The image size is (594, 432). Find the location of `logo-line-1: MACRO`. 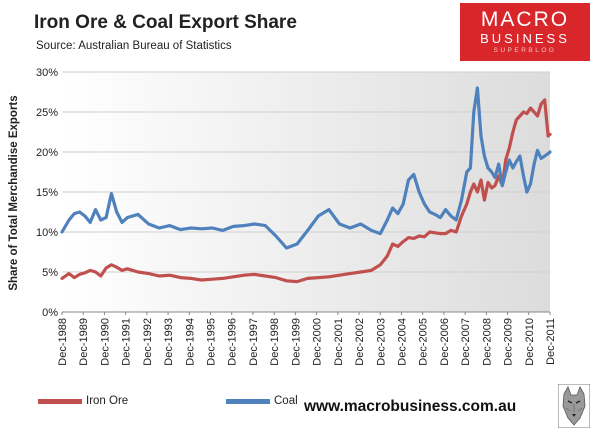

logo-line-1: MACRO is located at coordinates (525, 19).